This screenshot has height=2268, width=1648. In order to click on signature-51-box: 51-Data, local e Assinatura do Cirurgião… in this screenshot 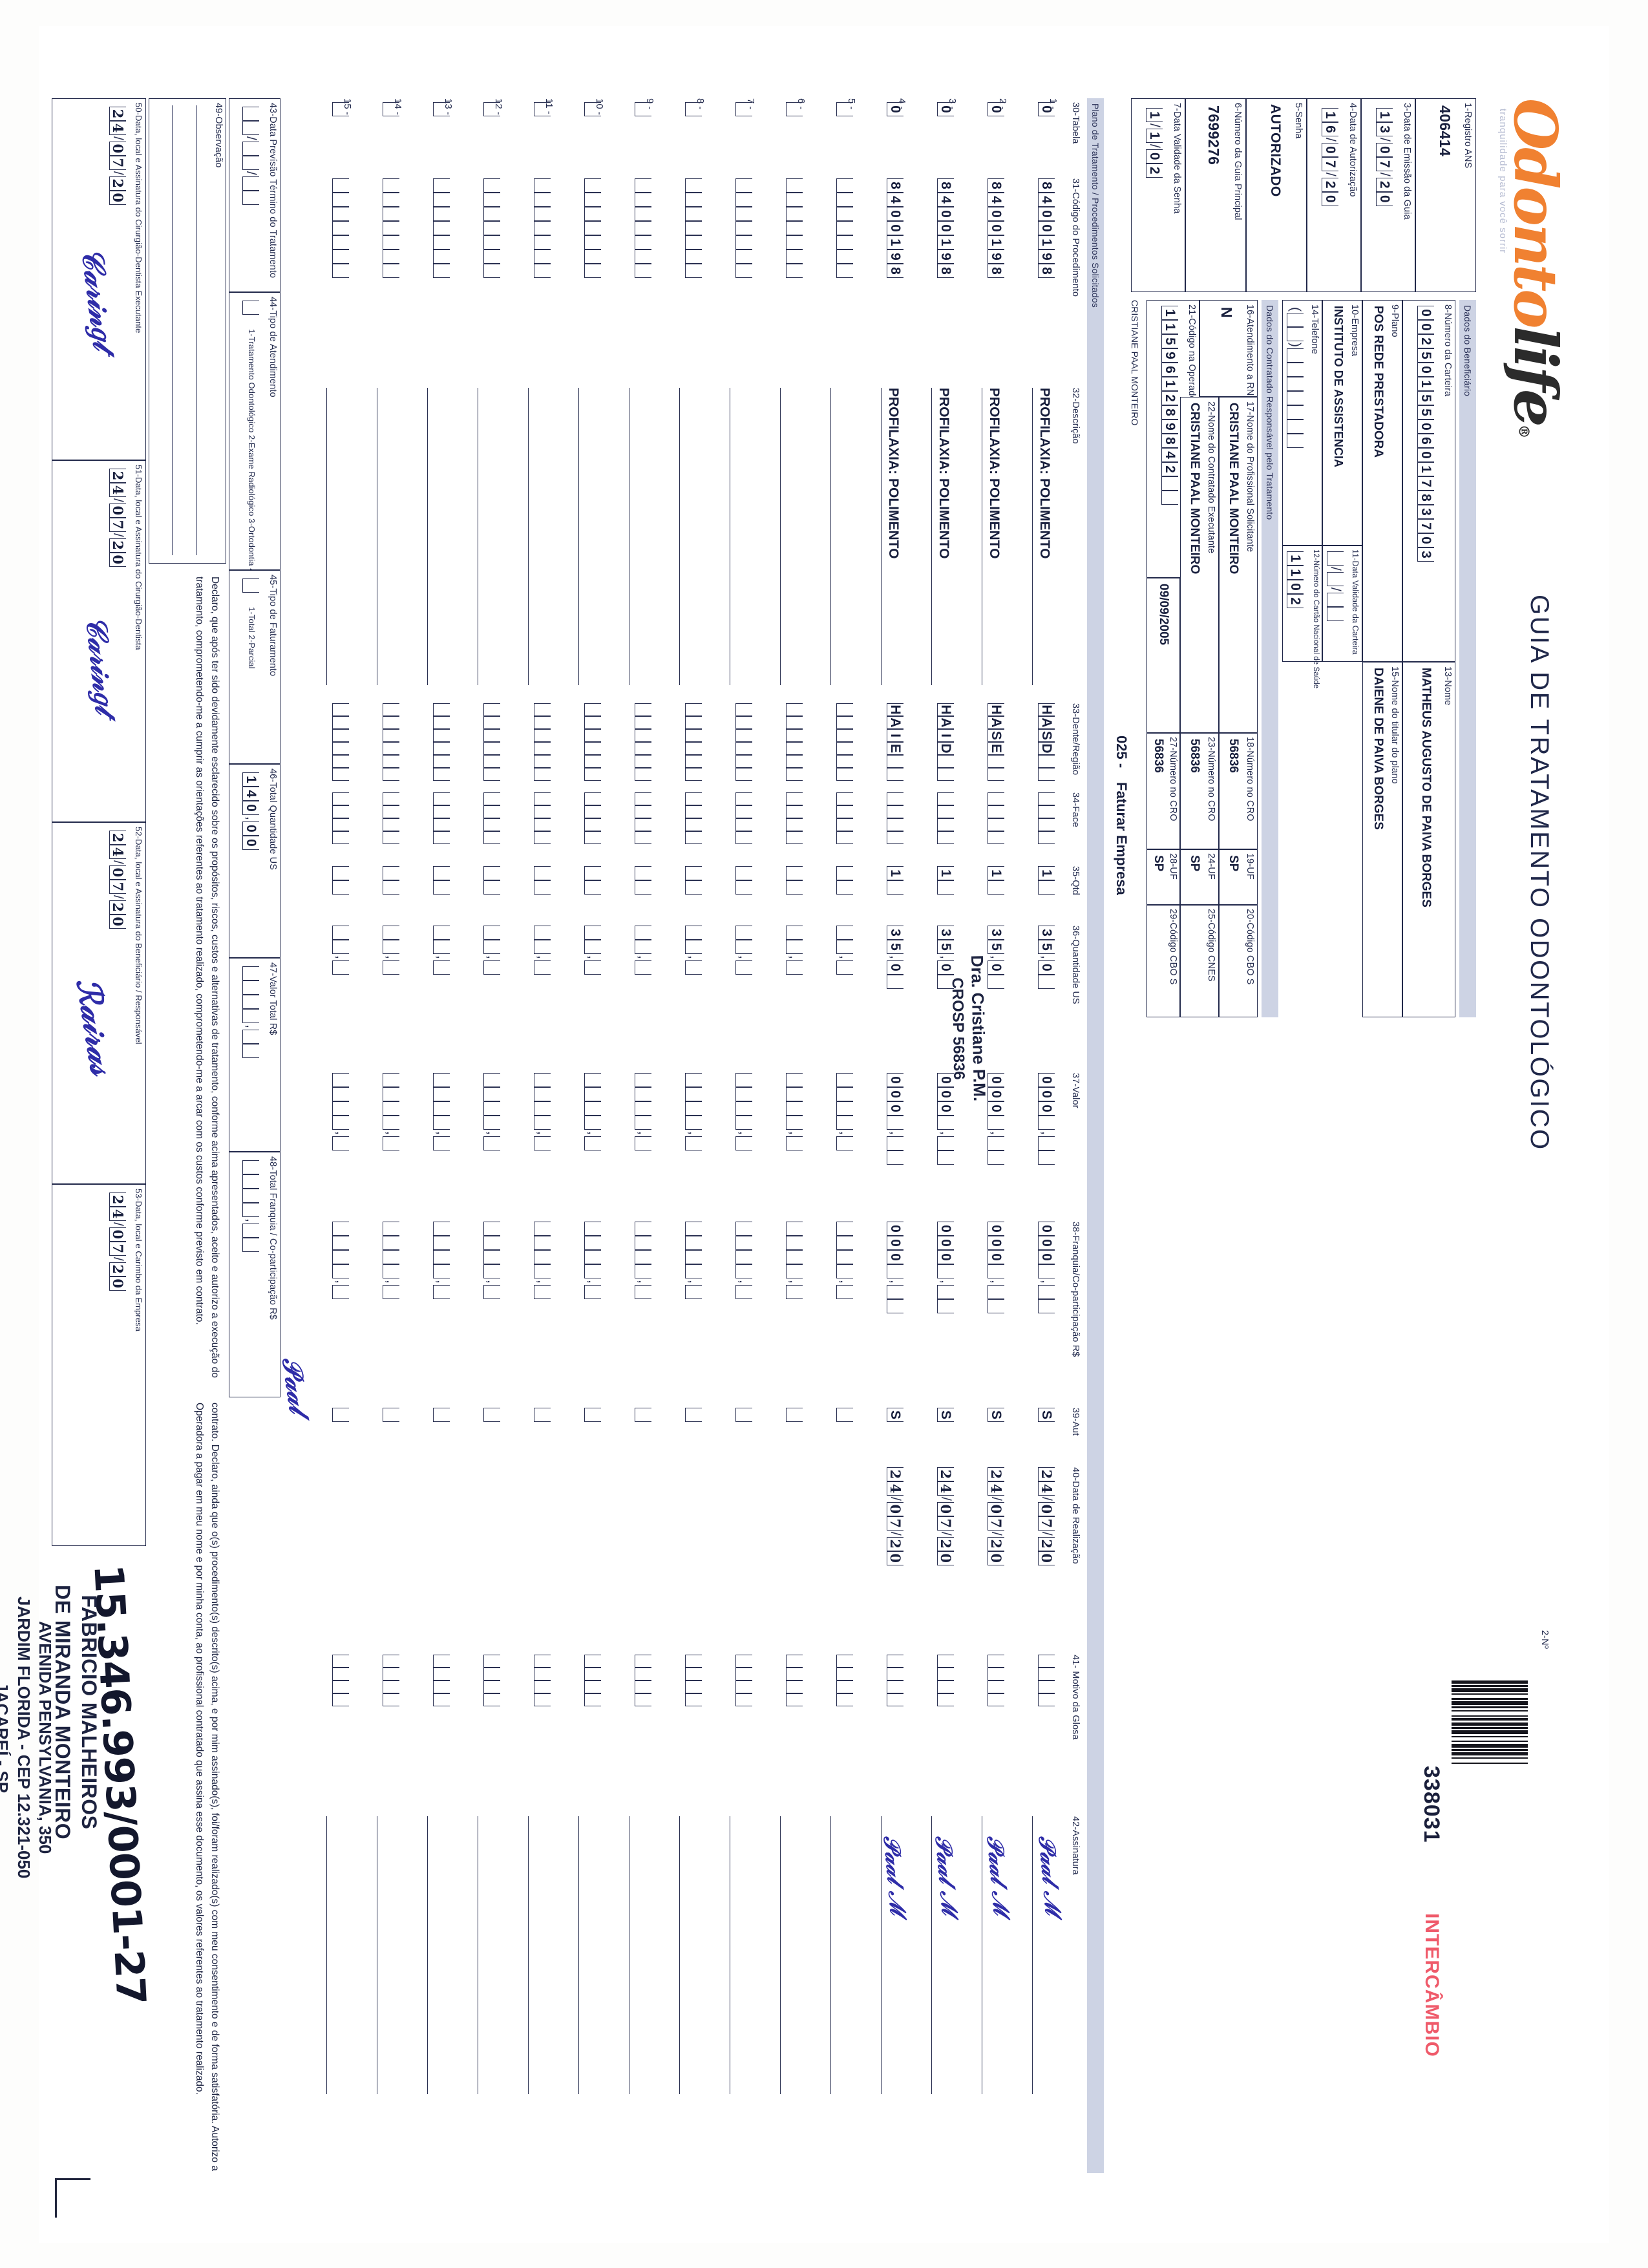, I will do `click(99, 641)`.